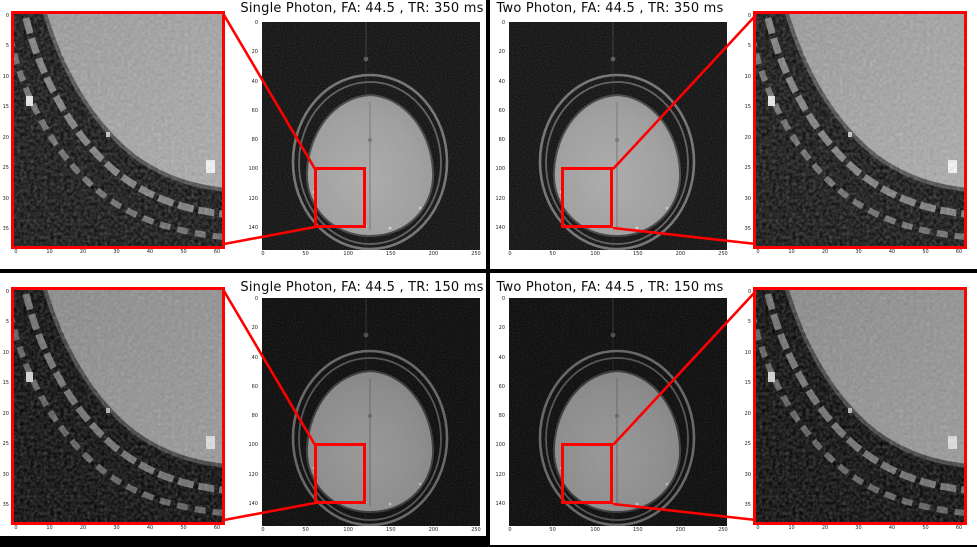  Describe the element at coordinates (362, 287) in the screenshot. I see `panel-title: Single Photon, FA: 44.5 , TR: 150 ms` at that location.